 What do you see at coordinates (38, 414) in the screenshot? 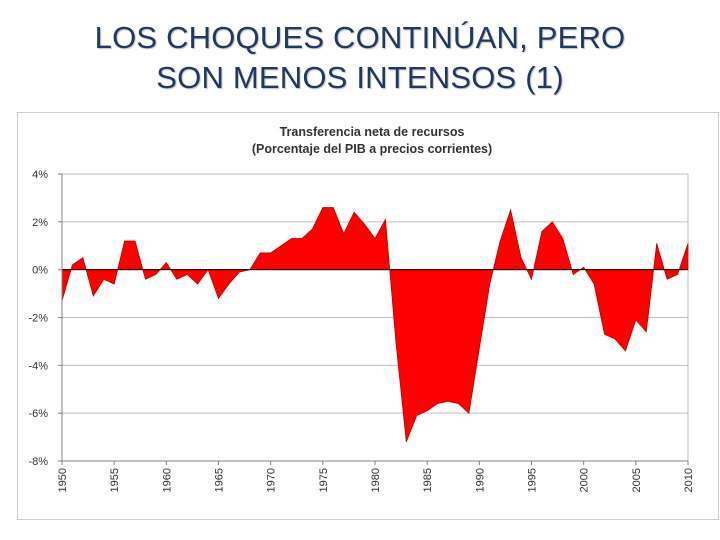
I see `y-tick-label: -6%` at bounding box center [38, 414].